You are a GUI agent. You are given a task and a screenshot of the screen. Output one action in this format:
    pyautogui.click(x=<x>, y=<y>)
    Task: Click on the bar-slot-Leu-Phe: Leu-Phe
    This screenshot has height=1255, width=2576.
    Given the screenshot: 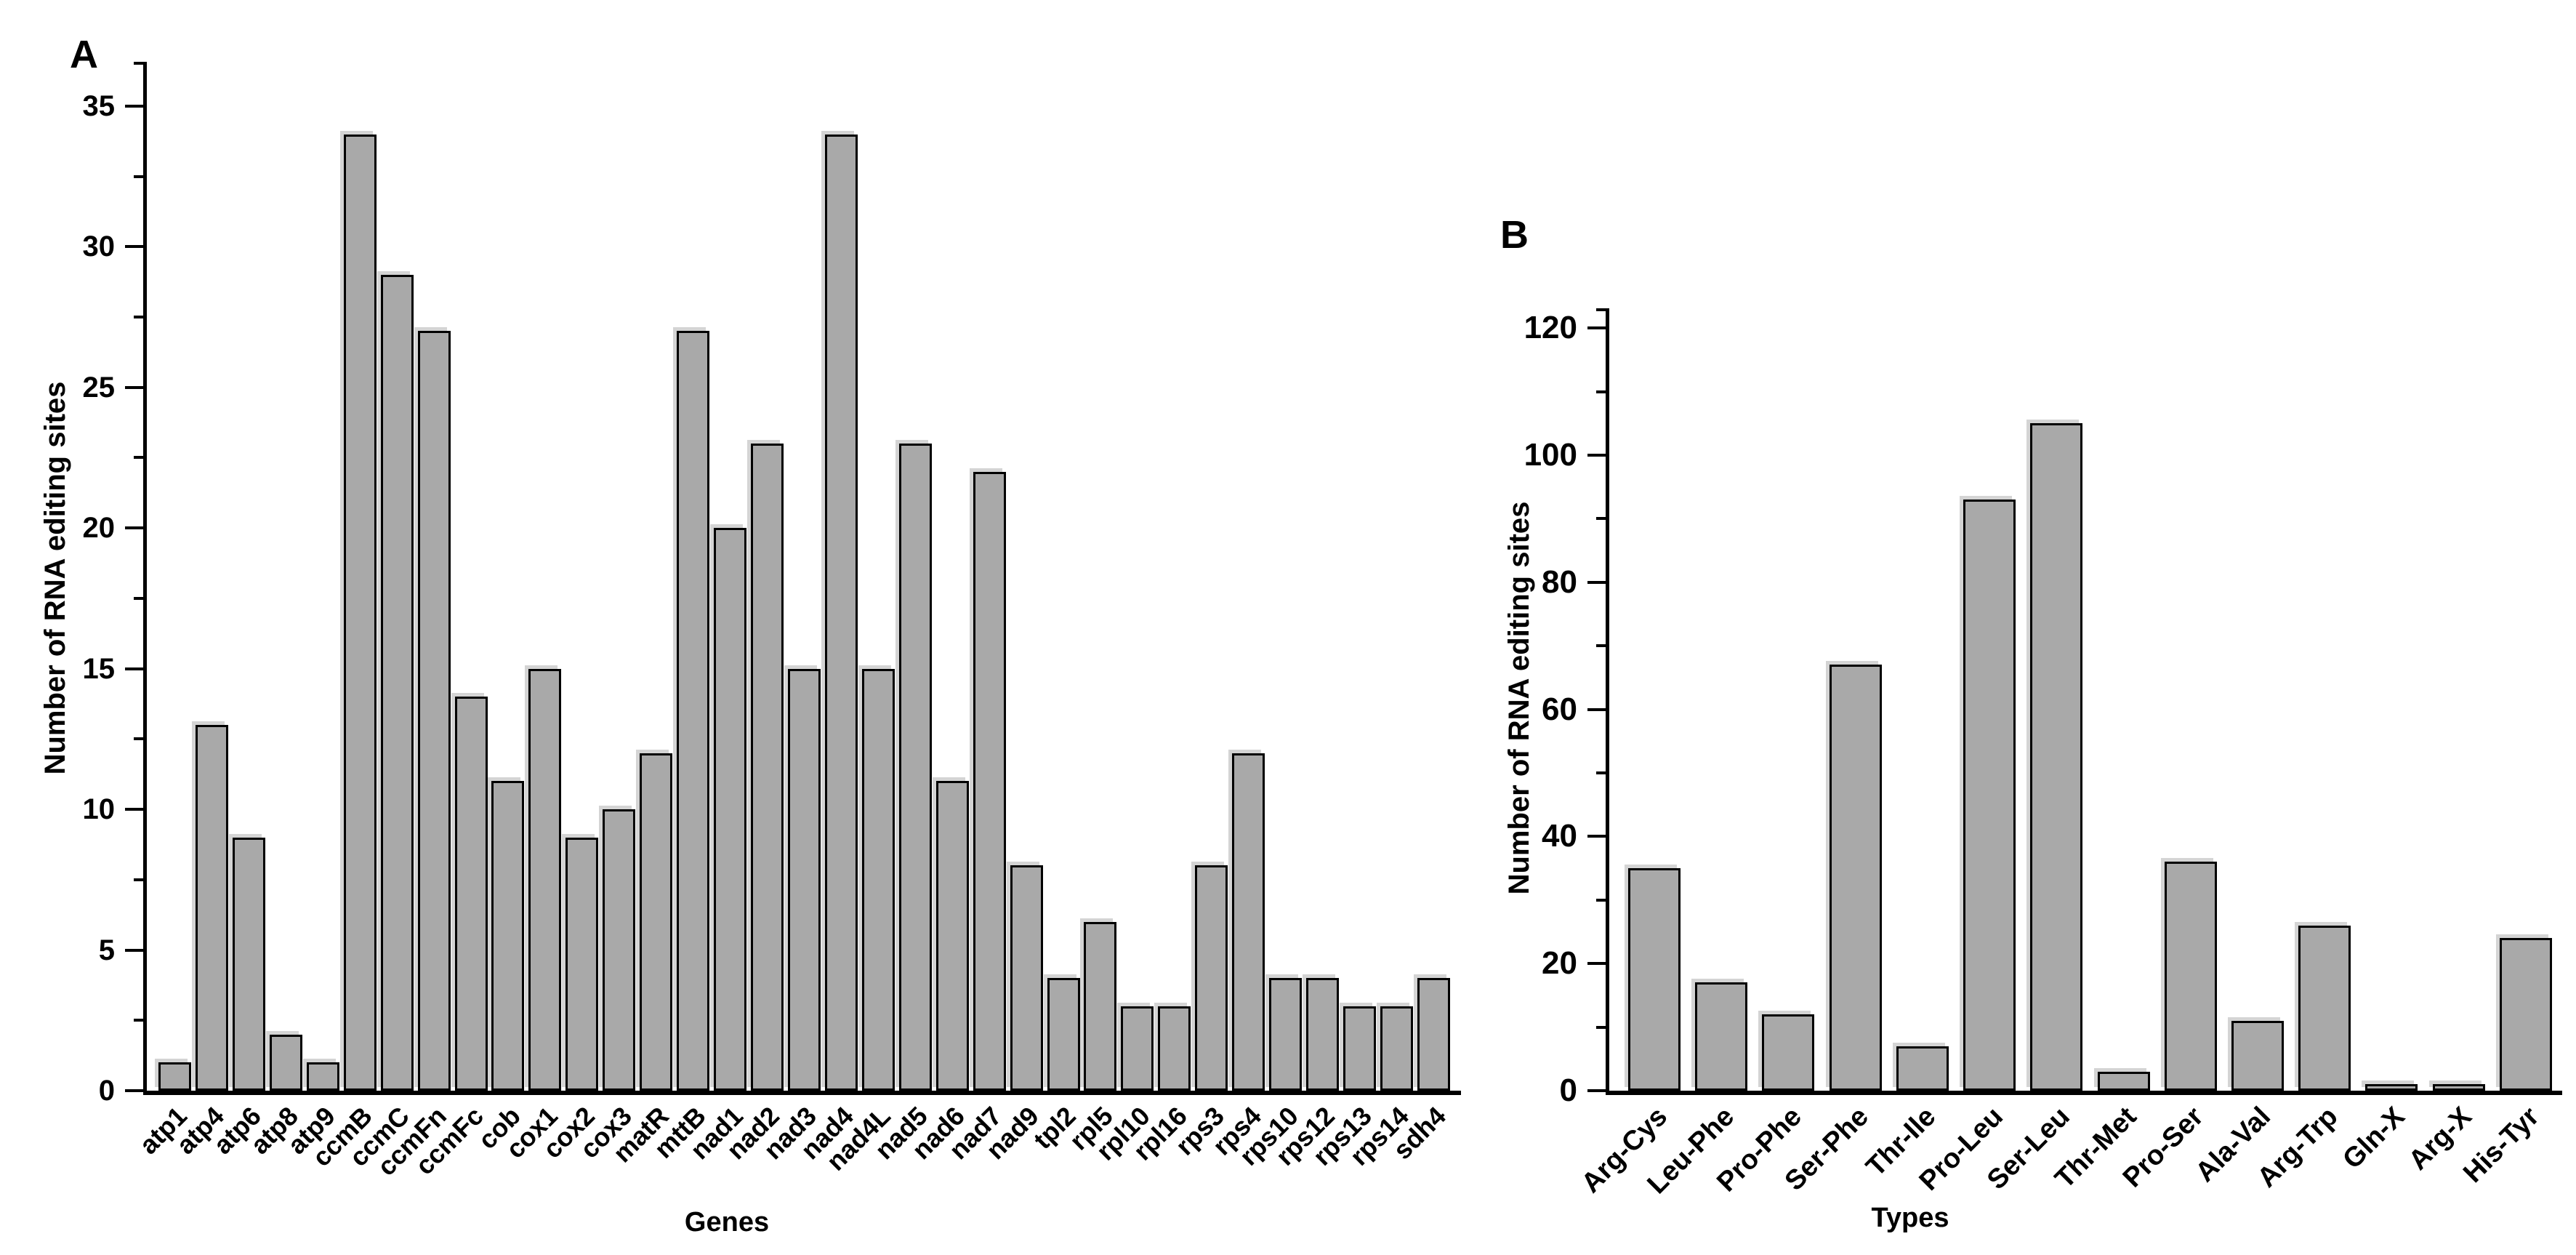 What is the action you would take?
    pyautogui.click(x=1695, y=1091)
    